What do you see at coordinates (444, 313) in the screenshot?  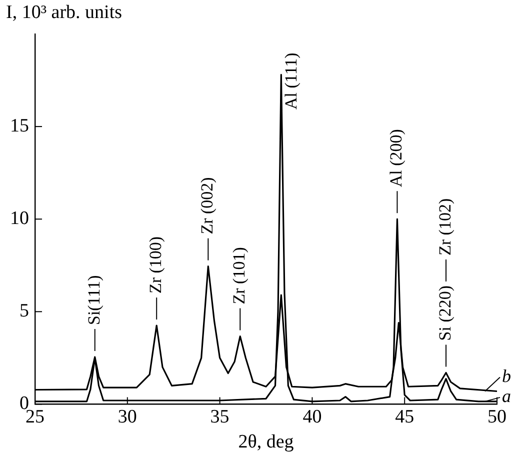 I see `annotation: Si (220)` at bounding box center [444, 313].